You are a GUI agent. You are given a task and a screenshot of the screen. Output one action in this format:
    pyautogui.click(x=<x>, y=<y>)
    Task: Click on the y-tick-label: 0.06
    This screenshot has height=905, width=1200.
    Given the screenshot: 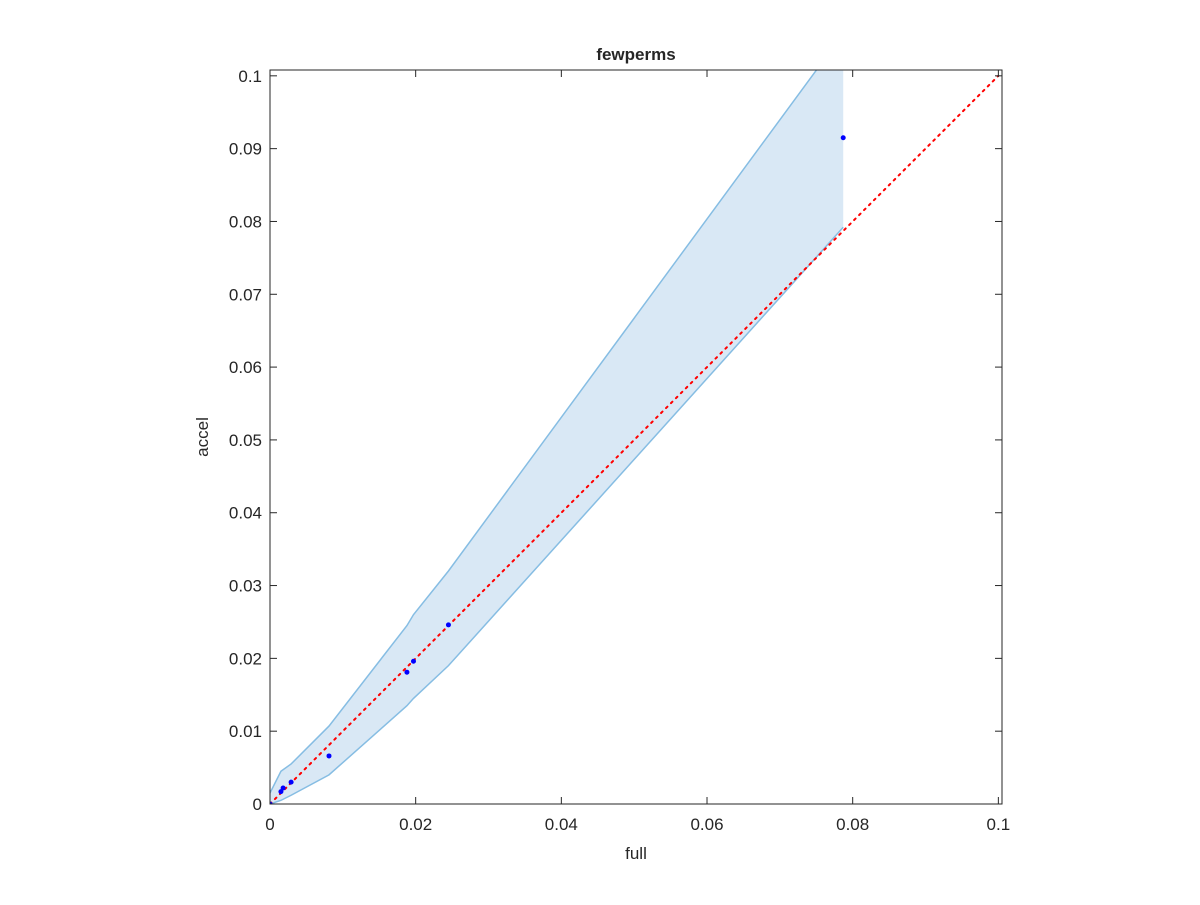 What is the action you would take?
    pyautogui.click(x=245, y=367)
    